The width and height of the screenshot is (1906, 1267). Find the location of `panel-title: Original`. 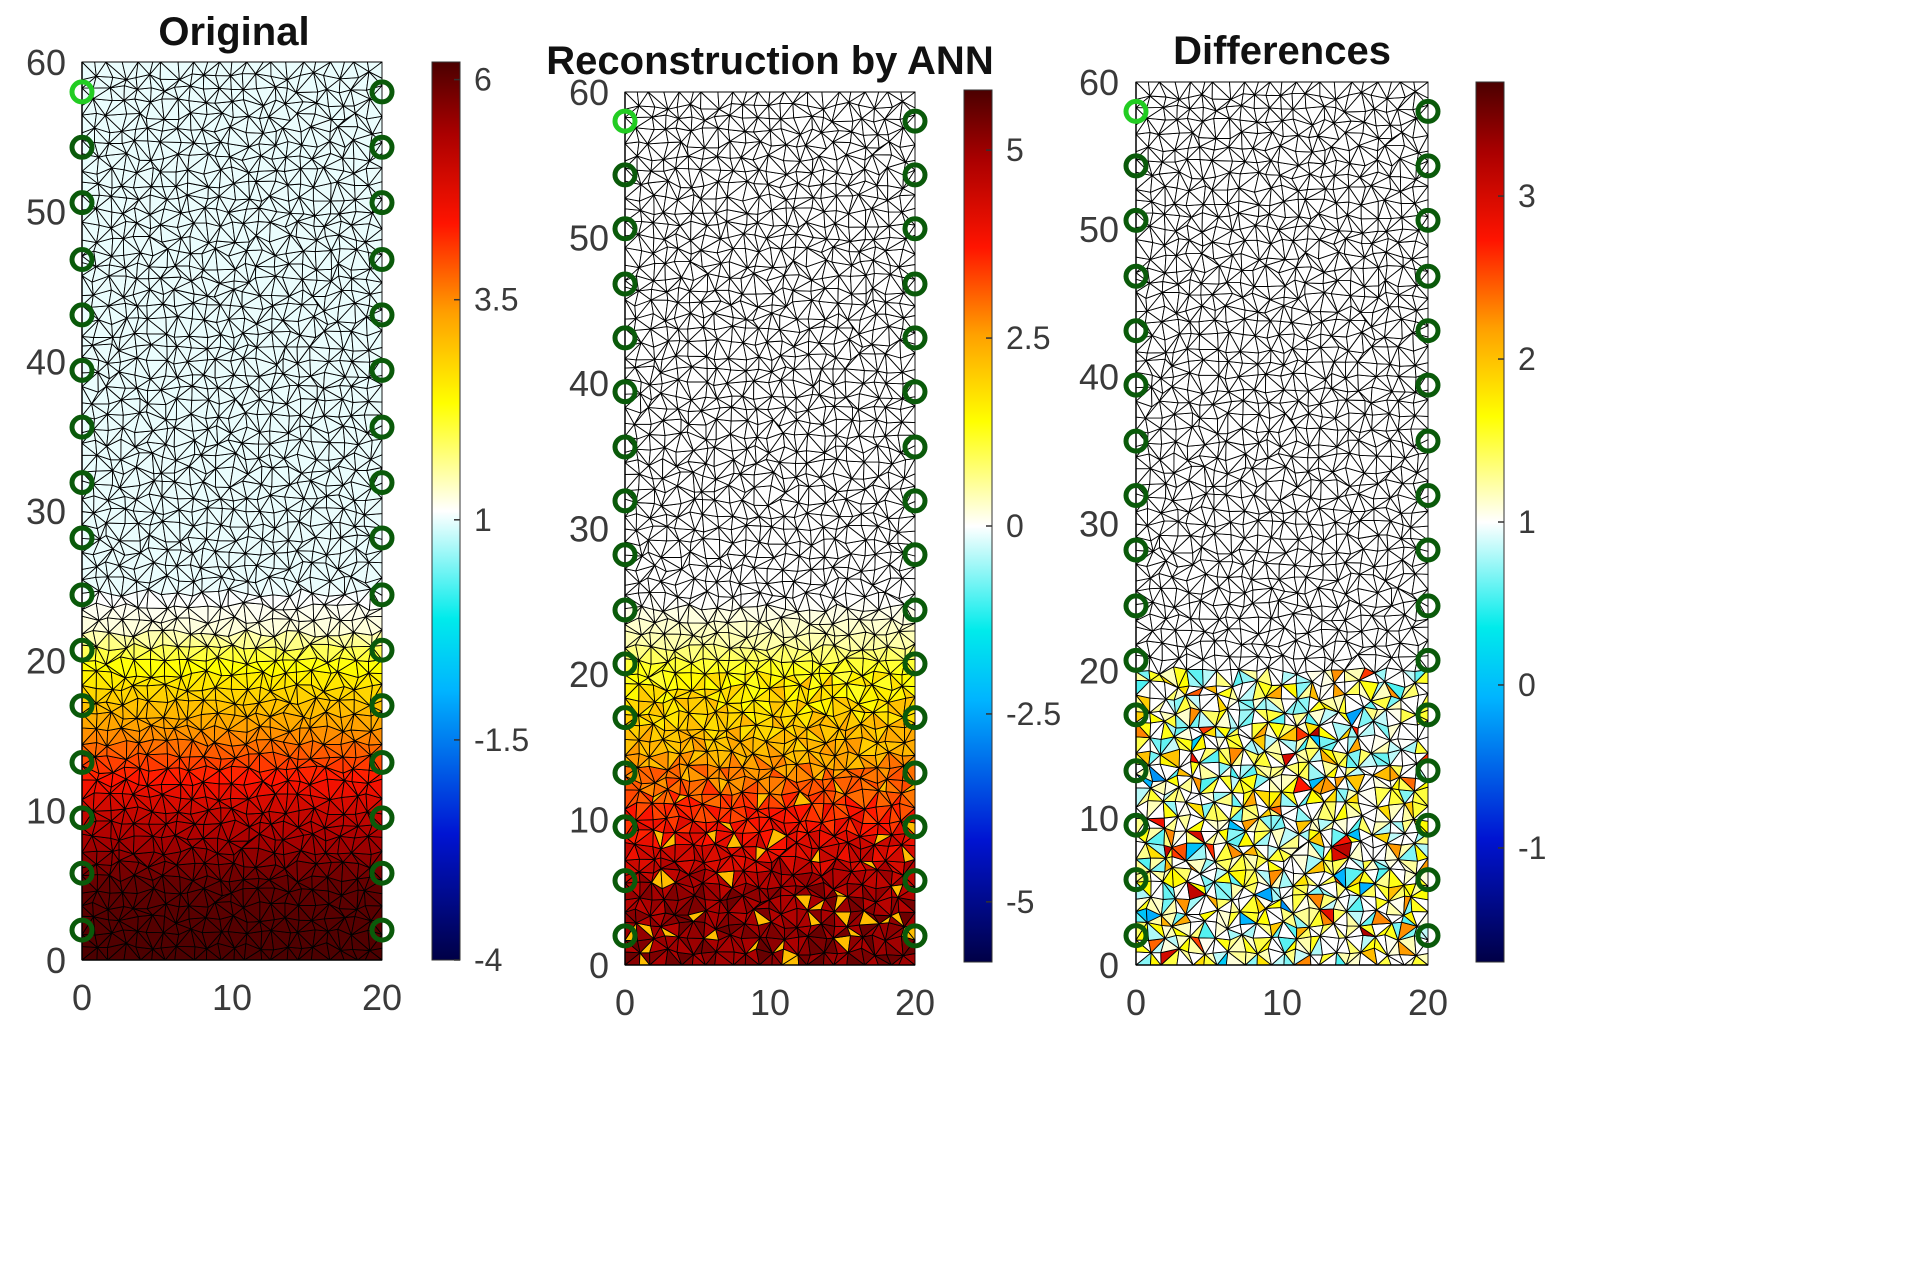

panel-title: Original is located at coordinates (233, 32).